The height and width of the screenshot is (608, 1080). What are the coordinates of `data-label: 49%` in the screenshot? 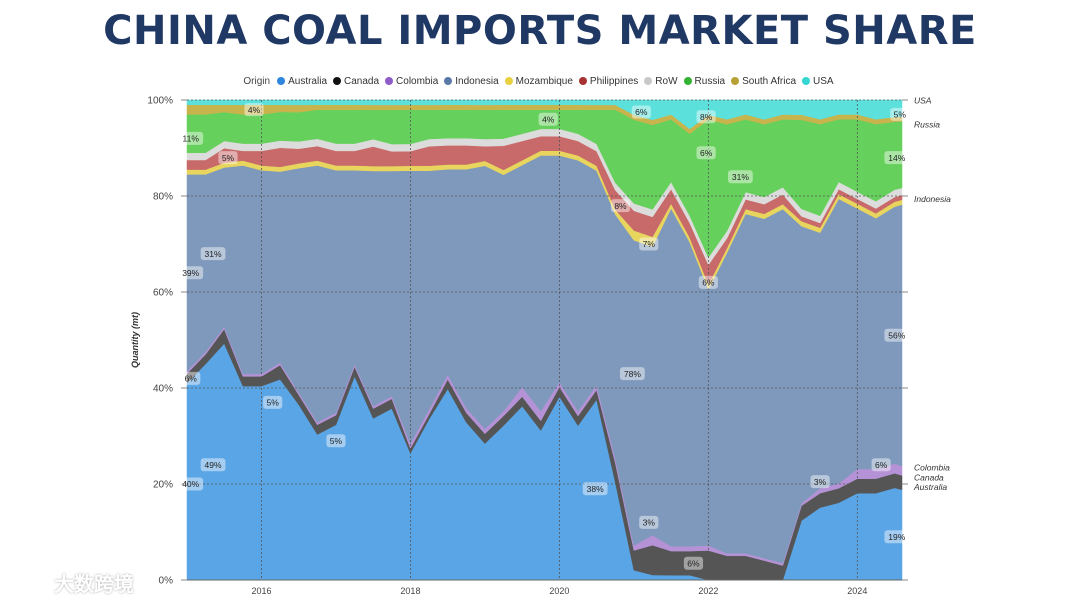 It's located at (213, 465).